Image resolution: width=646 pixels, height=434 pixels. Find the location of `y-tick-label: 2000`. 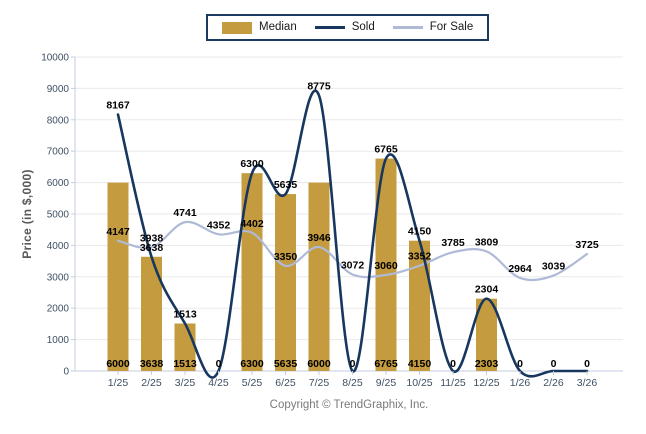

y-tick-label: 2000 is located at coordinates (58, 309).